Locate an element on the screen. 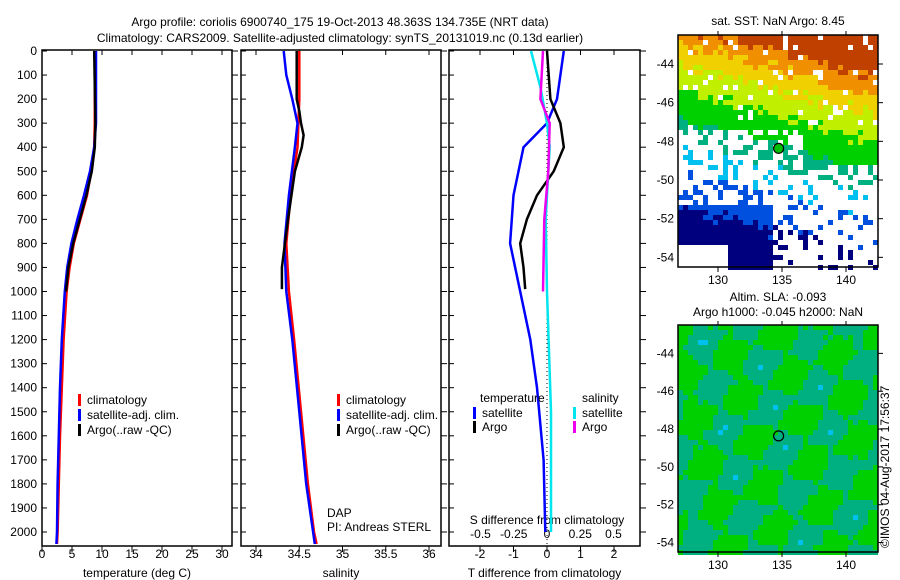  x-tick-label: 35.5 is located at coordinates (386, 554).